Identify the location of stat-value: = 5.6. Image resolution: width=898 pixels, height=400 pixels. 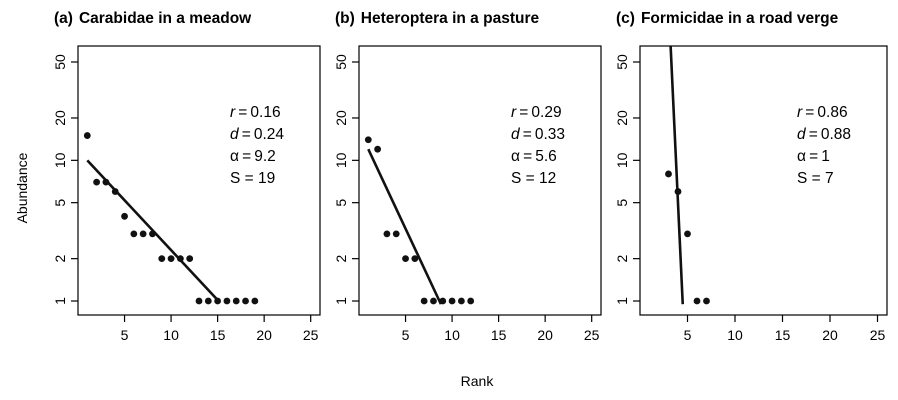
(538, 156).